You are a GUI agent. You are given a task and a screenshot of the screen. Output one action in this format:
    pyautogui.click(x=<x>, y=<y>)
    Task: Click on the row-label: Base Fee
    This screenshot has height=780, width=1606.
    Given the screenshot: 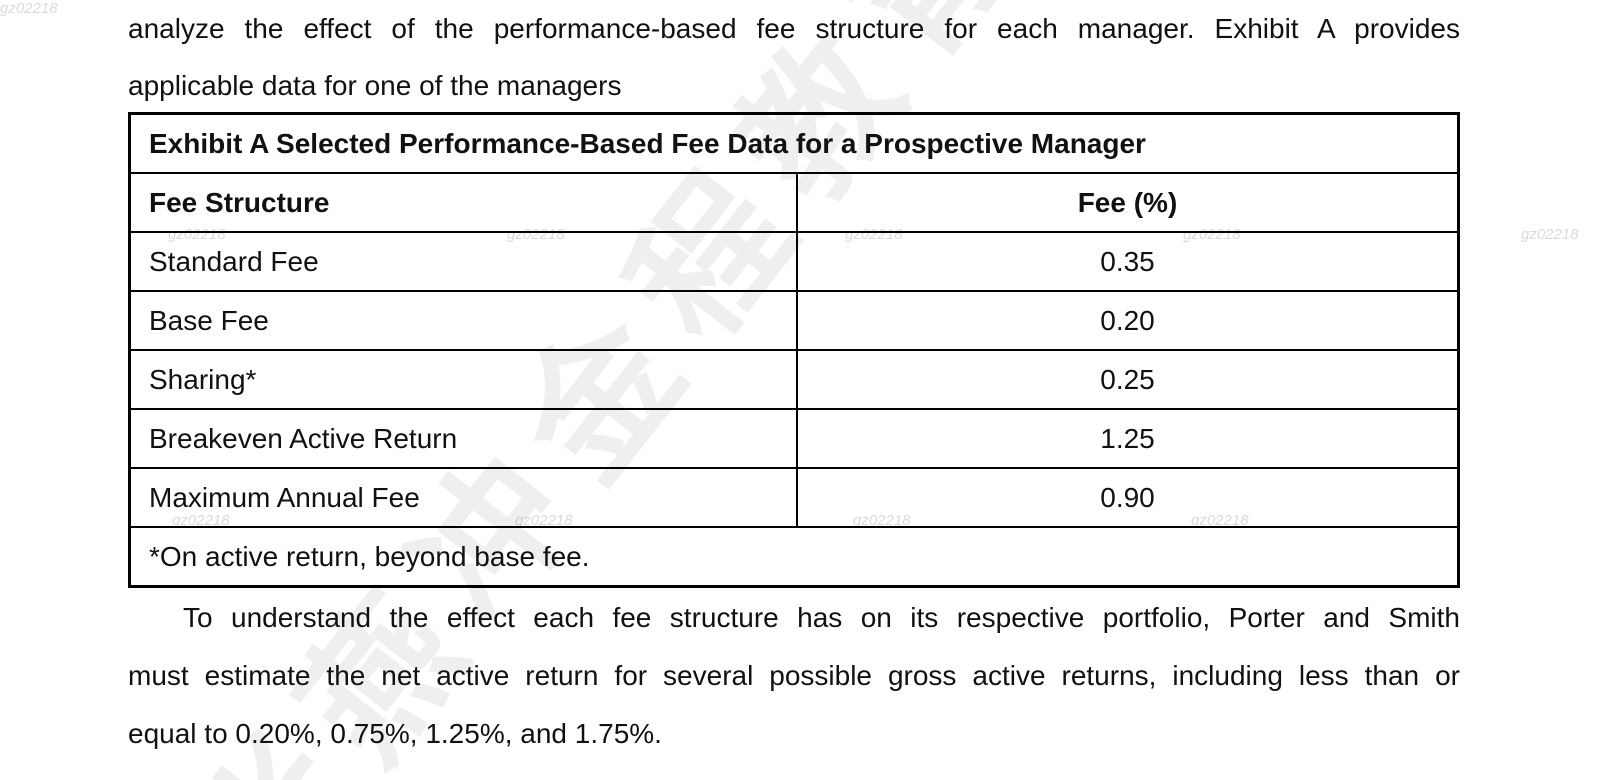 What is the action you would take?
    pyautogui.click(x=209, y=320)
    